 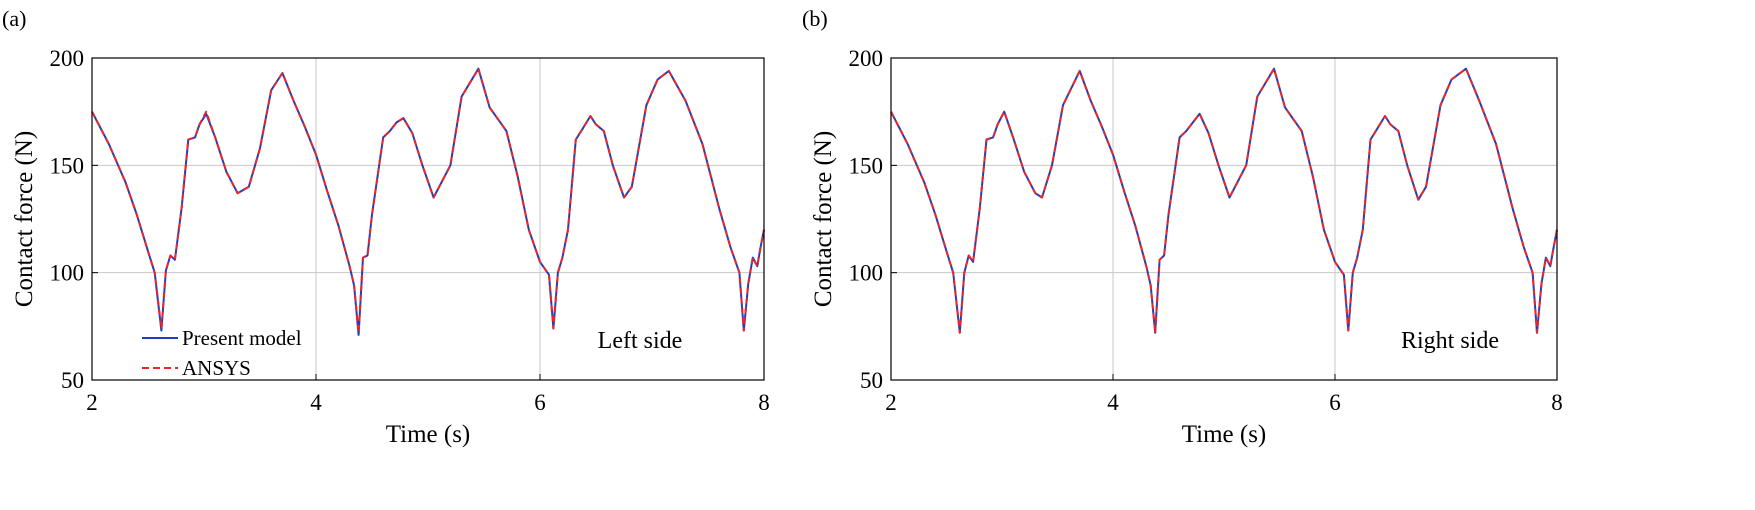 What do you see at coordinates (1450, 341) in the screenshot?
I see `annotation-right-side: Right side` at bounding box center [1450, 341].